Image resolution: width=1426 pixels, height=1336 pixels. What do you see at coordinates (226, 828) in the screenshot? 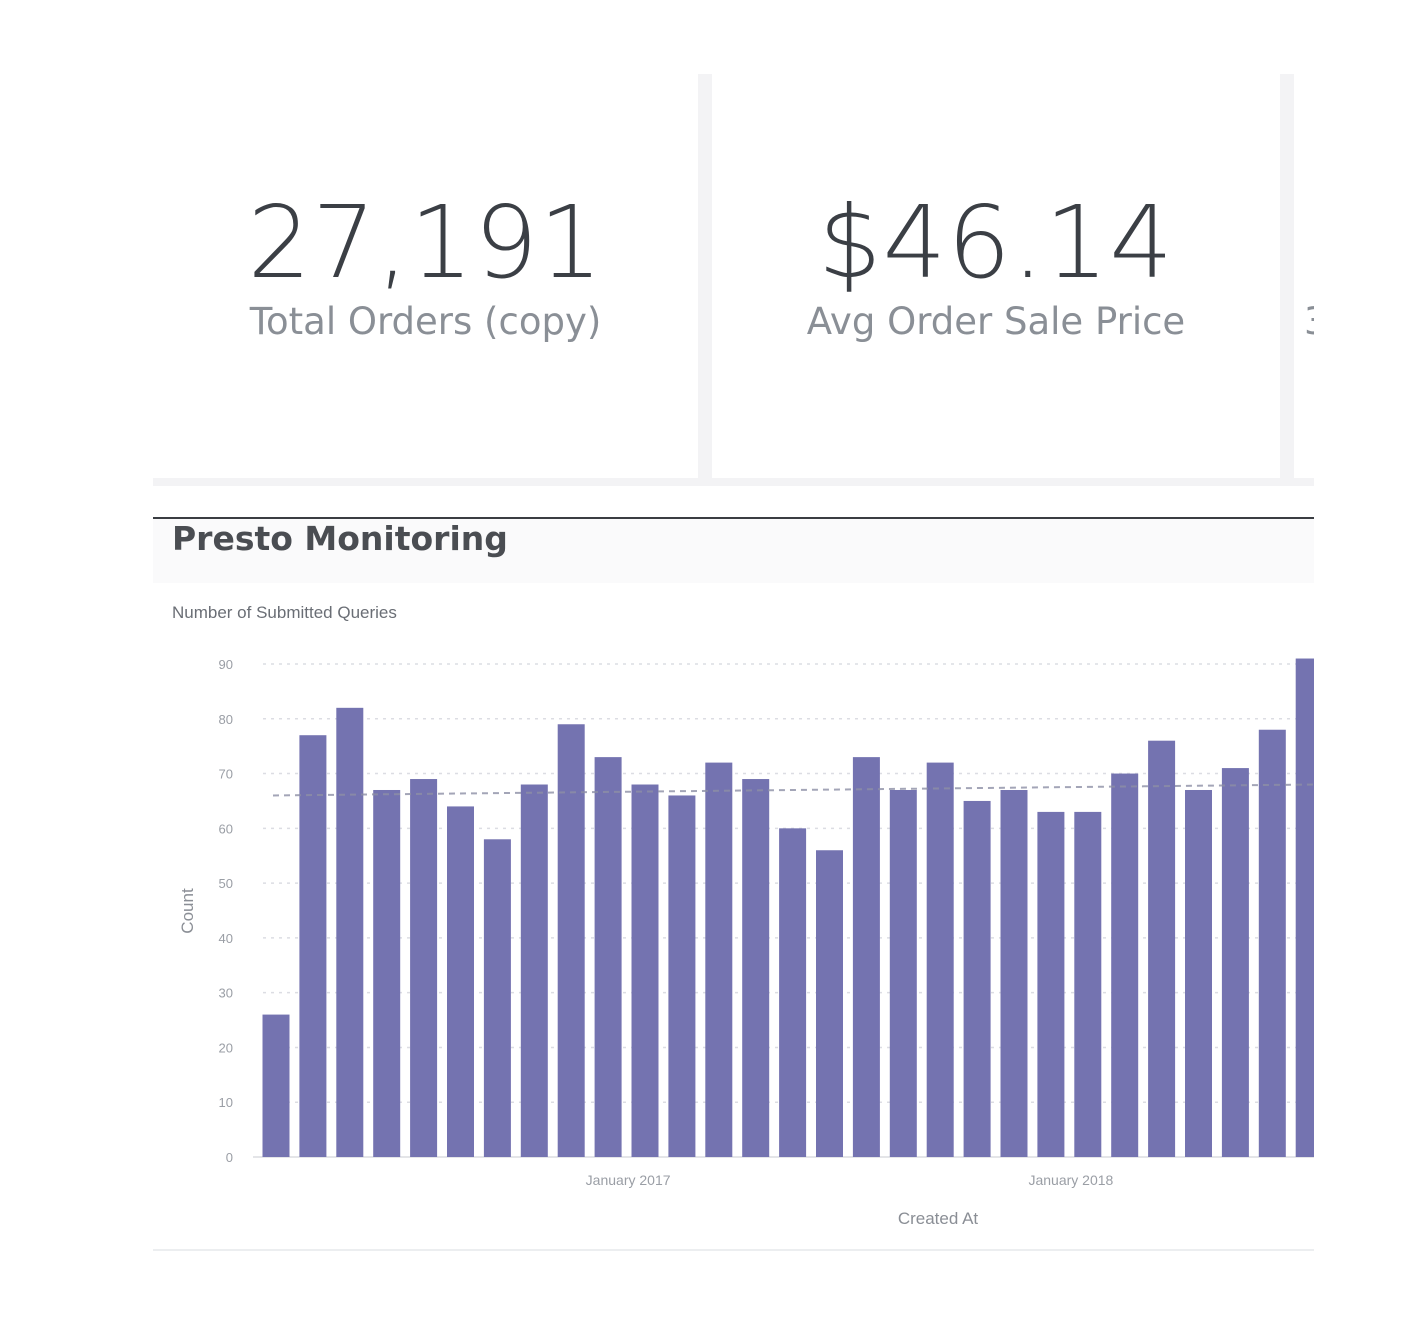
I see `y-tick-label: 60` at bounding box center [226, 828].